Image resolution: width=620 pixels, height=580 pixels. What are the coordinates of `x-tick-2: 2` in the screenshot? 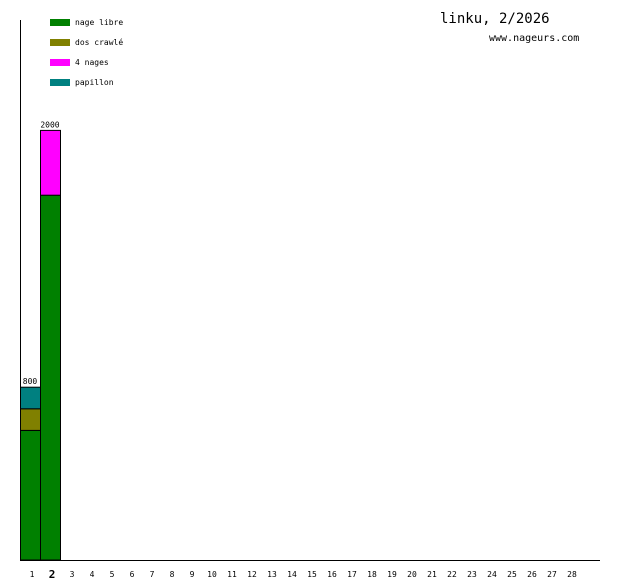 It's located at (52, 574).